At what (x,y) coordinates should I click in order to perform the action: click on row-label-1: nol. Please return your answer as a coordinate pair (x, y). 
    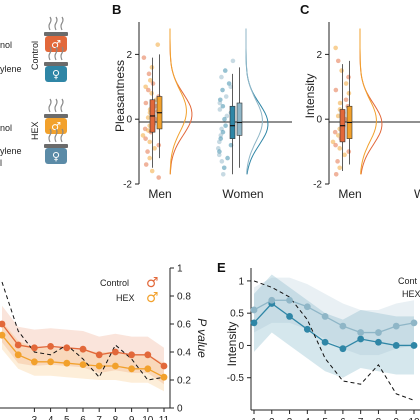
    Looking at the image, I should click on (6, 45).